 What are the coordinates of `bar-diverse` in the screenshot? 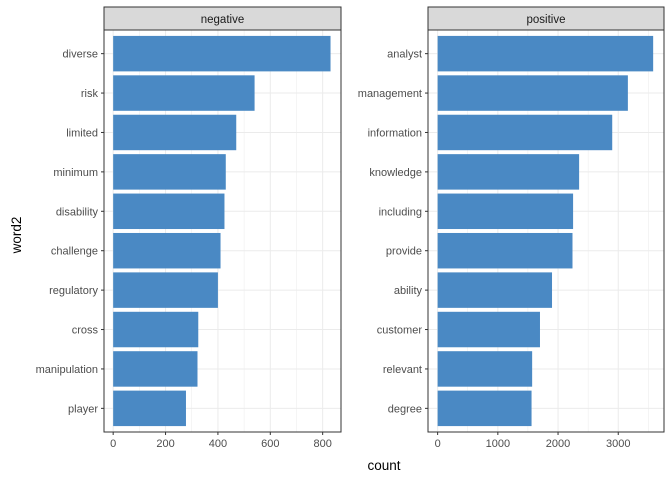 It's located at (222, 53).